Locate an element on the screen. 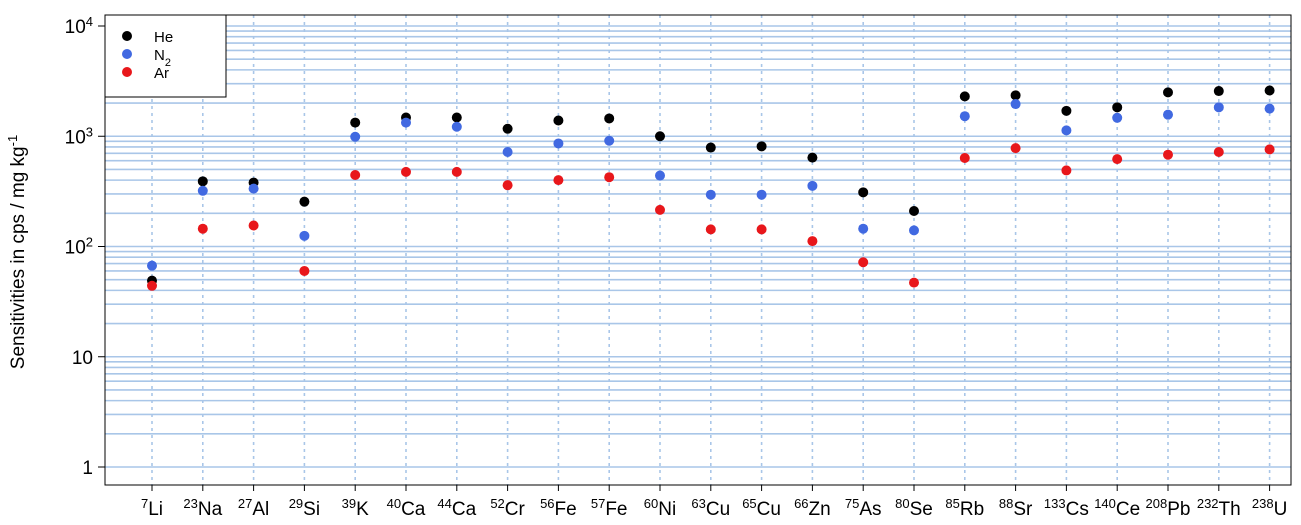 Image resolution: width=1301 pixels, height=525 pixels. x-category-label: 7Li is located at coordinates (152, 508).